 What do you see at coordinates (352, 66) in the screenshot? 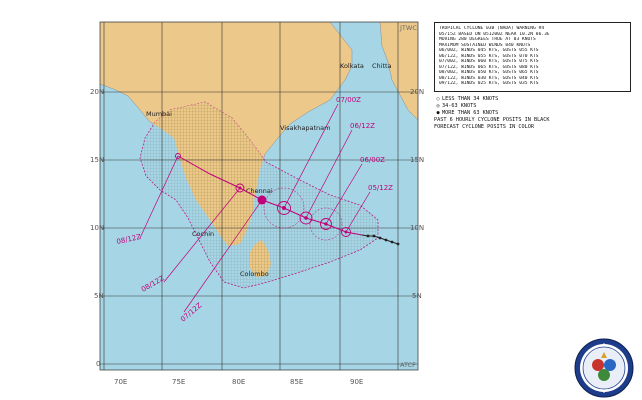
I see `place-kolkata: Kolkata` at bounding box center [352, 66].